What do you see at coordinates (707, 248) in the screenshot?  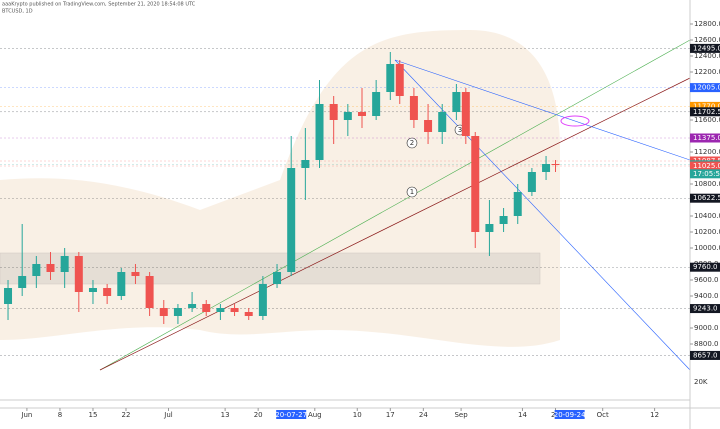 I see `y-tick-label: 10000.0` at bounding box center [707, 248].